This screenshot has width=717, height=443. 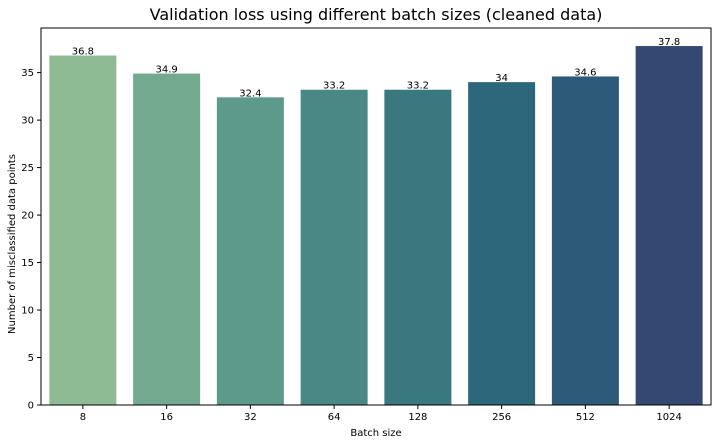 What do you see at coordinates (250, 93) in the screenshot?
I see `data-label-32: 32.4` at bounding box center [250, 93].